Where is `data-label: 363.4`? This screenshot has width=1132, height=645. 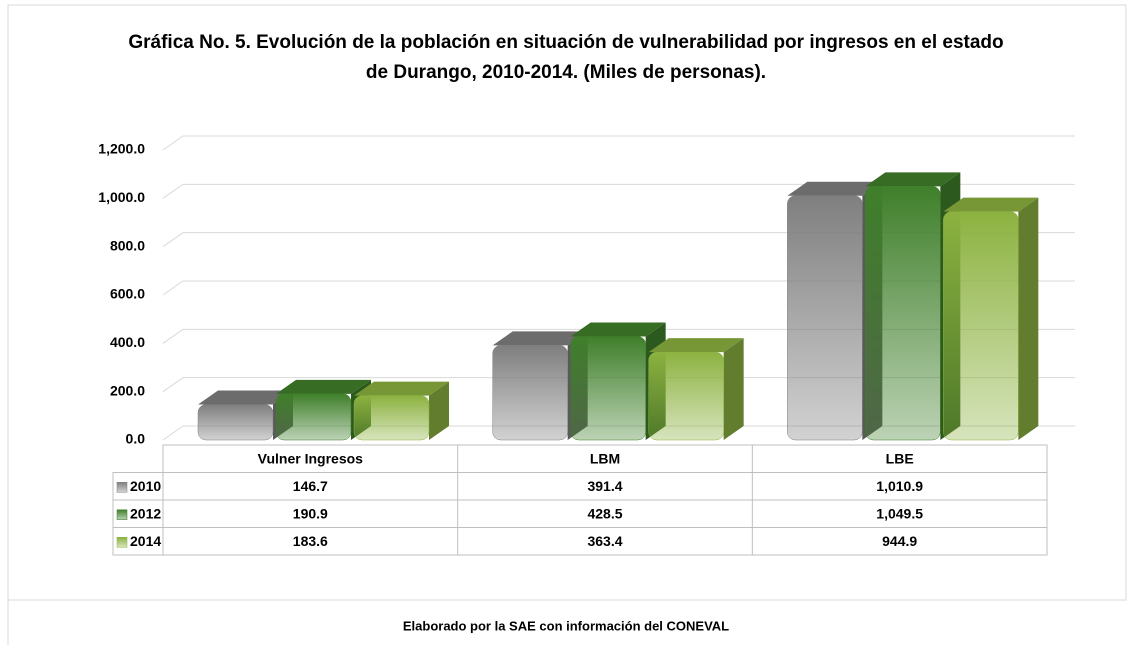 data-label: 363.4 is located at coordinates (604, 541).